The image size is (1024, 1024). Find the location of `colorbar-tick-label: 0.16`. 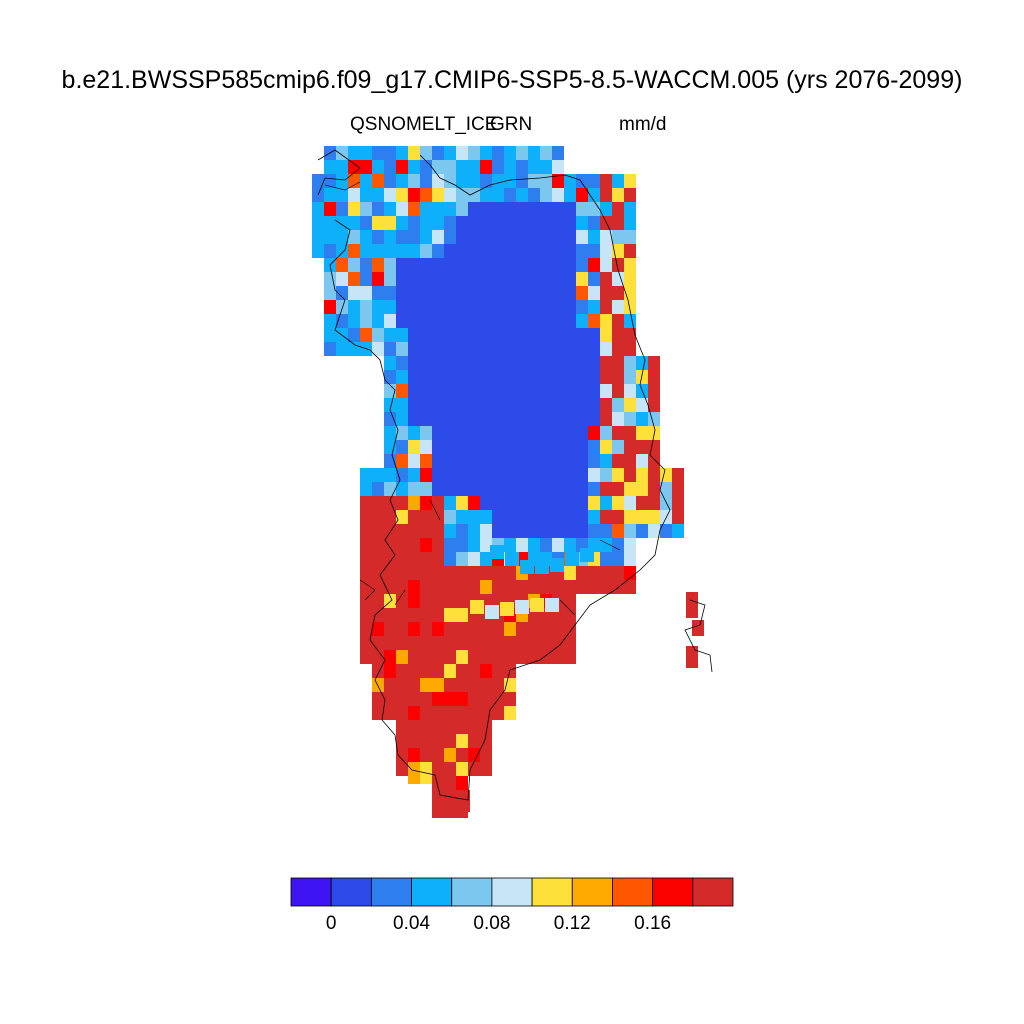

colorbar-tick-label: 0.16 is located at coordinates (653, 923).